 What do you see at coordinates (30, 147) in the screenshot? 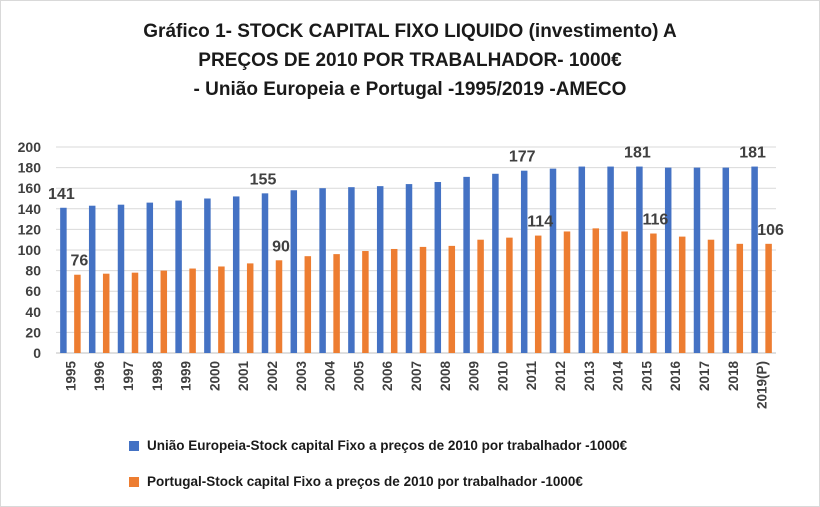
I see `y-tick-label: 200` at bounding box center [30, 147].